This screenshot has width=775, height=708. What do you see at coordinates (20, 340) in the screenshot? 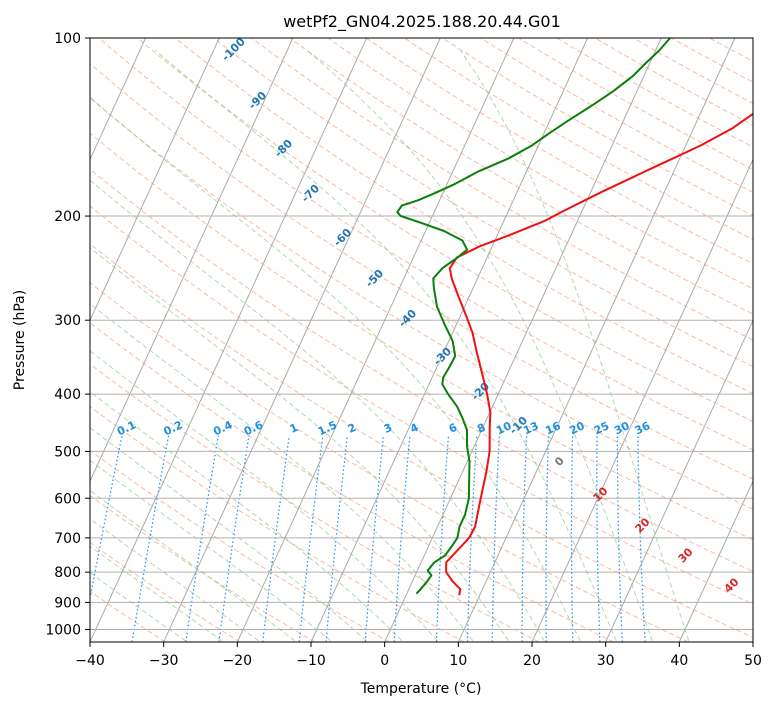
I see `y-axis-label: Pressure (hPa)` at bounding box center [20, 340].